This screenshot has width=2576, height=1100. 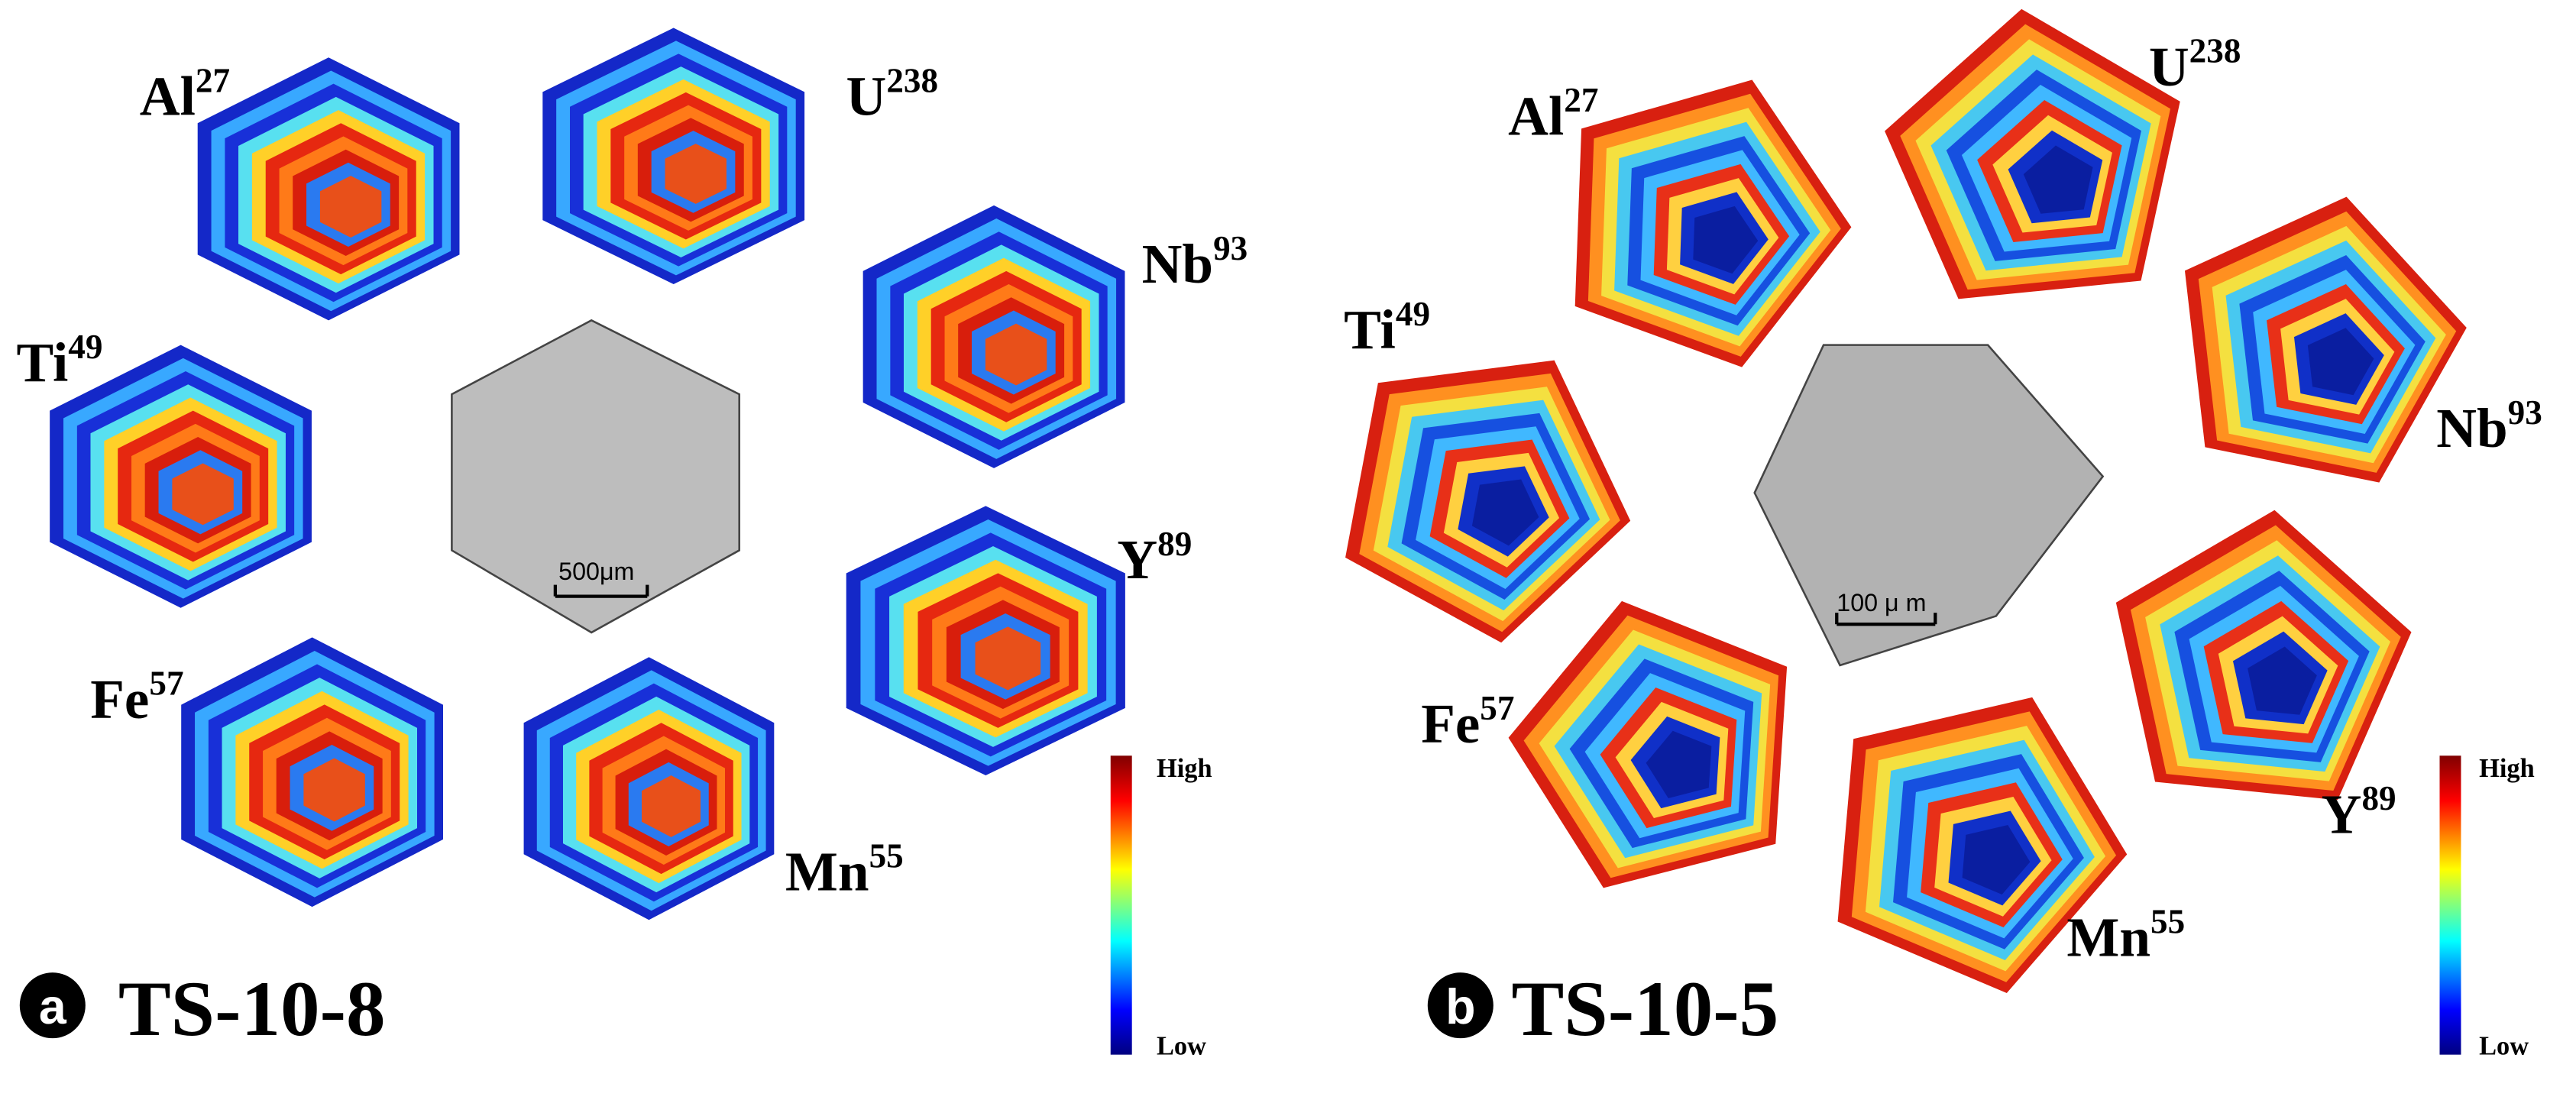 I want to click on panel-letter: b, so click(x=1460, y=1006).